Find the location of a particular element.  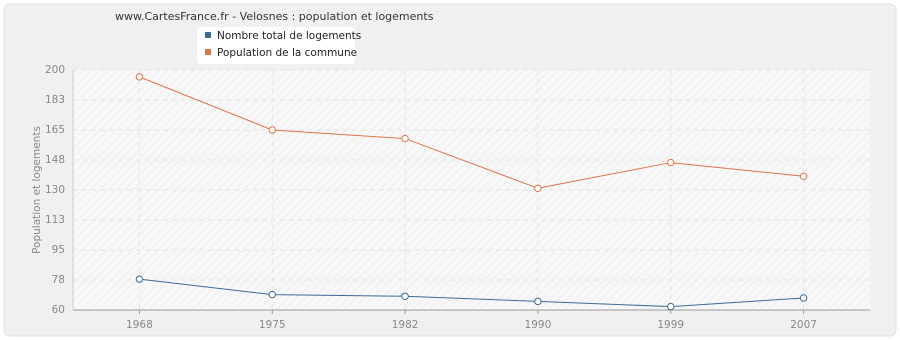

x-tick-label: 1999 is located at coordinates (670, 325).